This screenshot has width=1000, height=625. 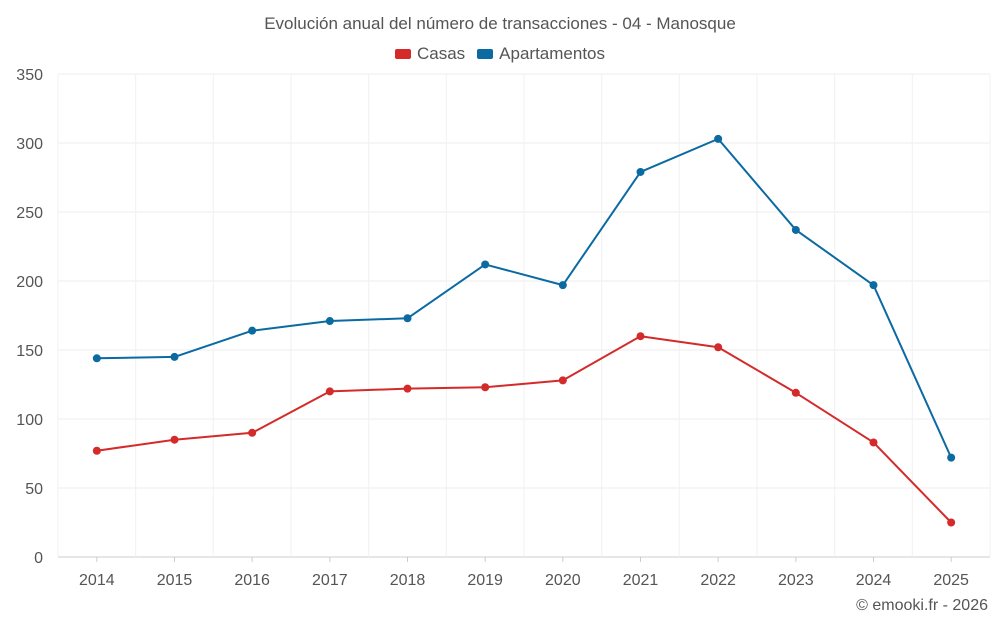 What do you see at coordinates (29, 75) in the screenshot?
I see `y-tick-label: 350` at bounding box center [29, 75].